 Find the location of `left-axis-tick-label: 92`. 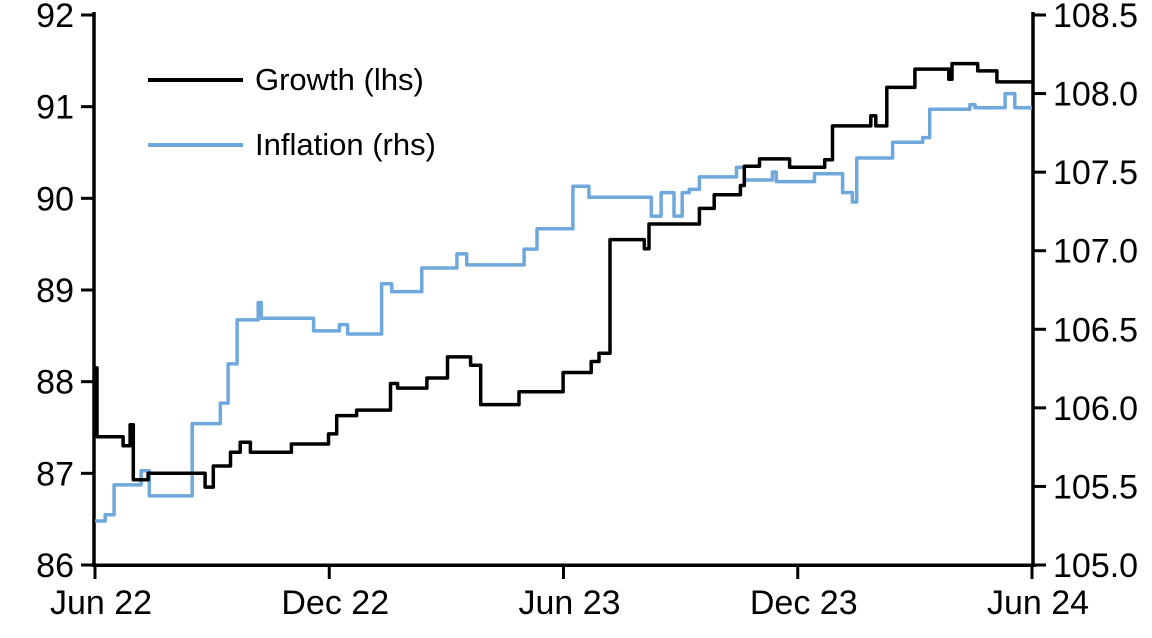

left-axis-tick-label: 92 is located at coordinates (55, 17).